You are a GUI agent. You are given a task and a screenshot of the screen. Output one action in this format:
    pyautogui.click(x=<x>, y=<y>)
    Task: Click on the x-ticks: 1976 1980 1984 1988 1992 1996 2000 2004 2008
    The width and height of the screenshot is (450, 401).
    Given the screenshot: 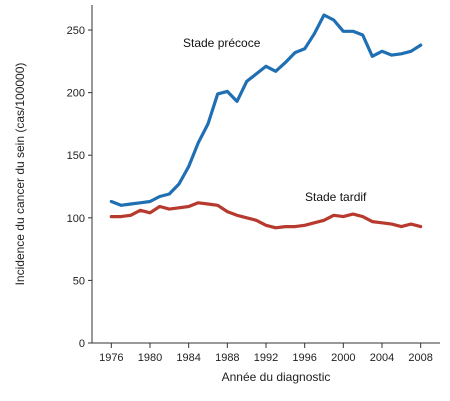 What is the action you would take?
    pyautogui.click(x=266, y=353)
    